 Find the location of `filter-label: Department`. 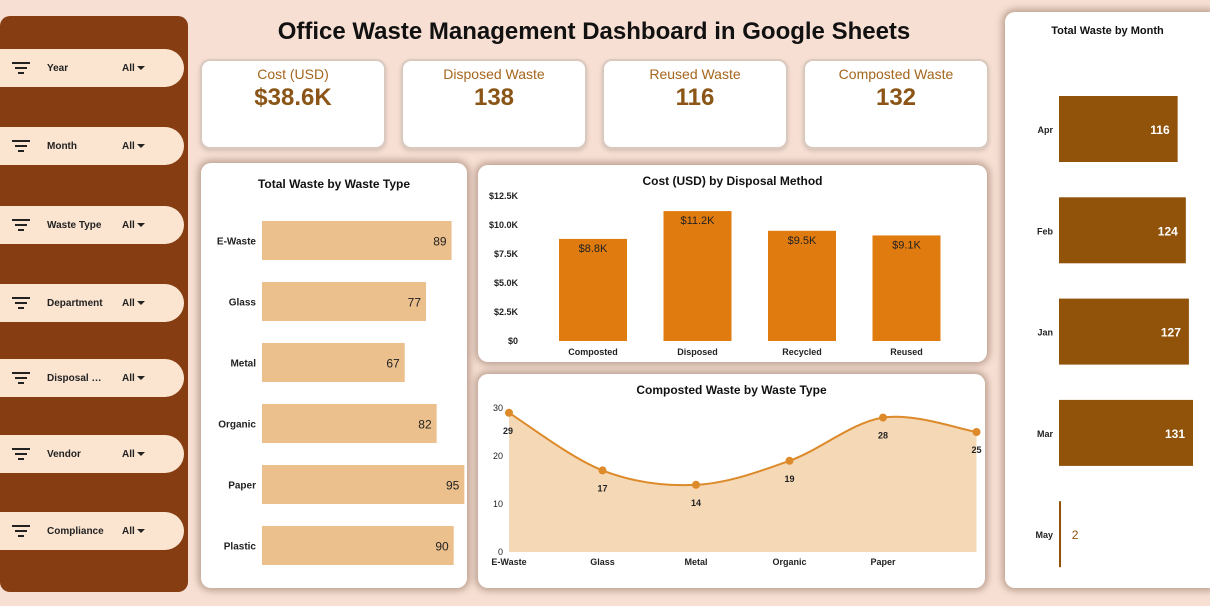

filter-label: Department is located at coordinates (75, 303).